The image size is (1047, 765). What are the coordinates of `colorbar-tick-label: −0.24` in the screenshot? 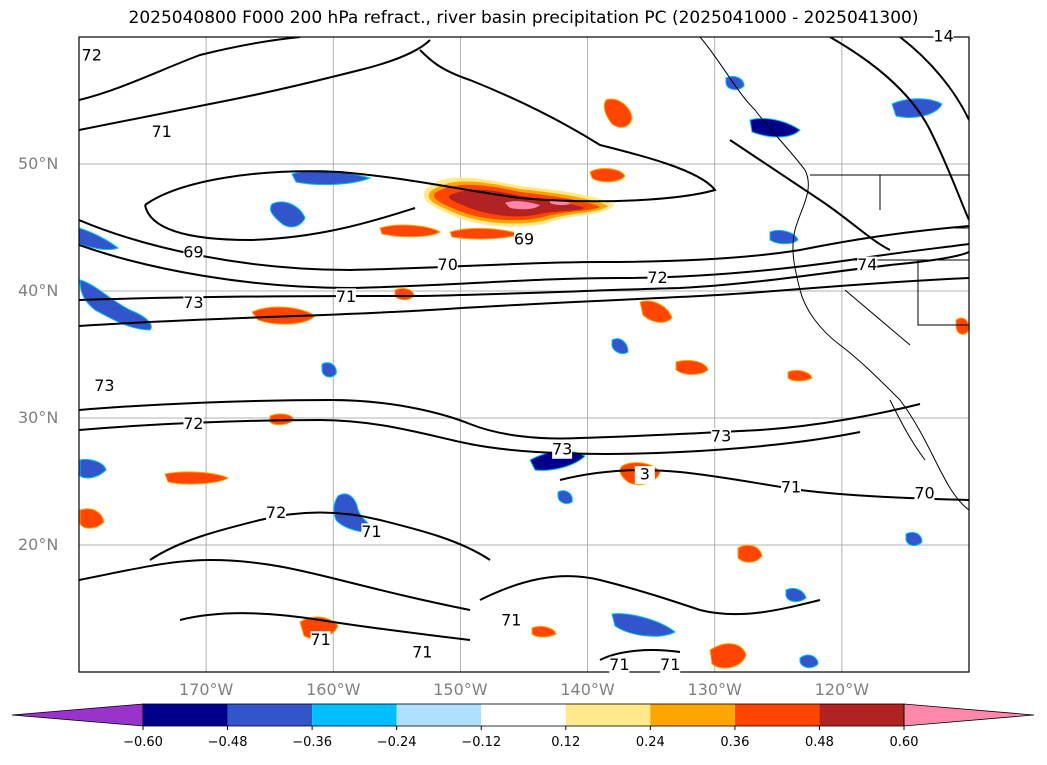 It's located at (396, 742).